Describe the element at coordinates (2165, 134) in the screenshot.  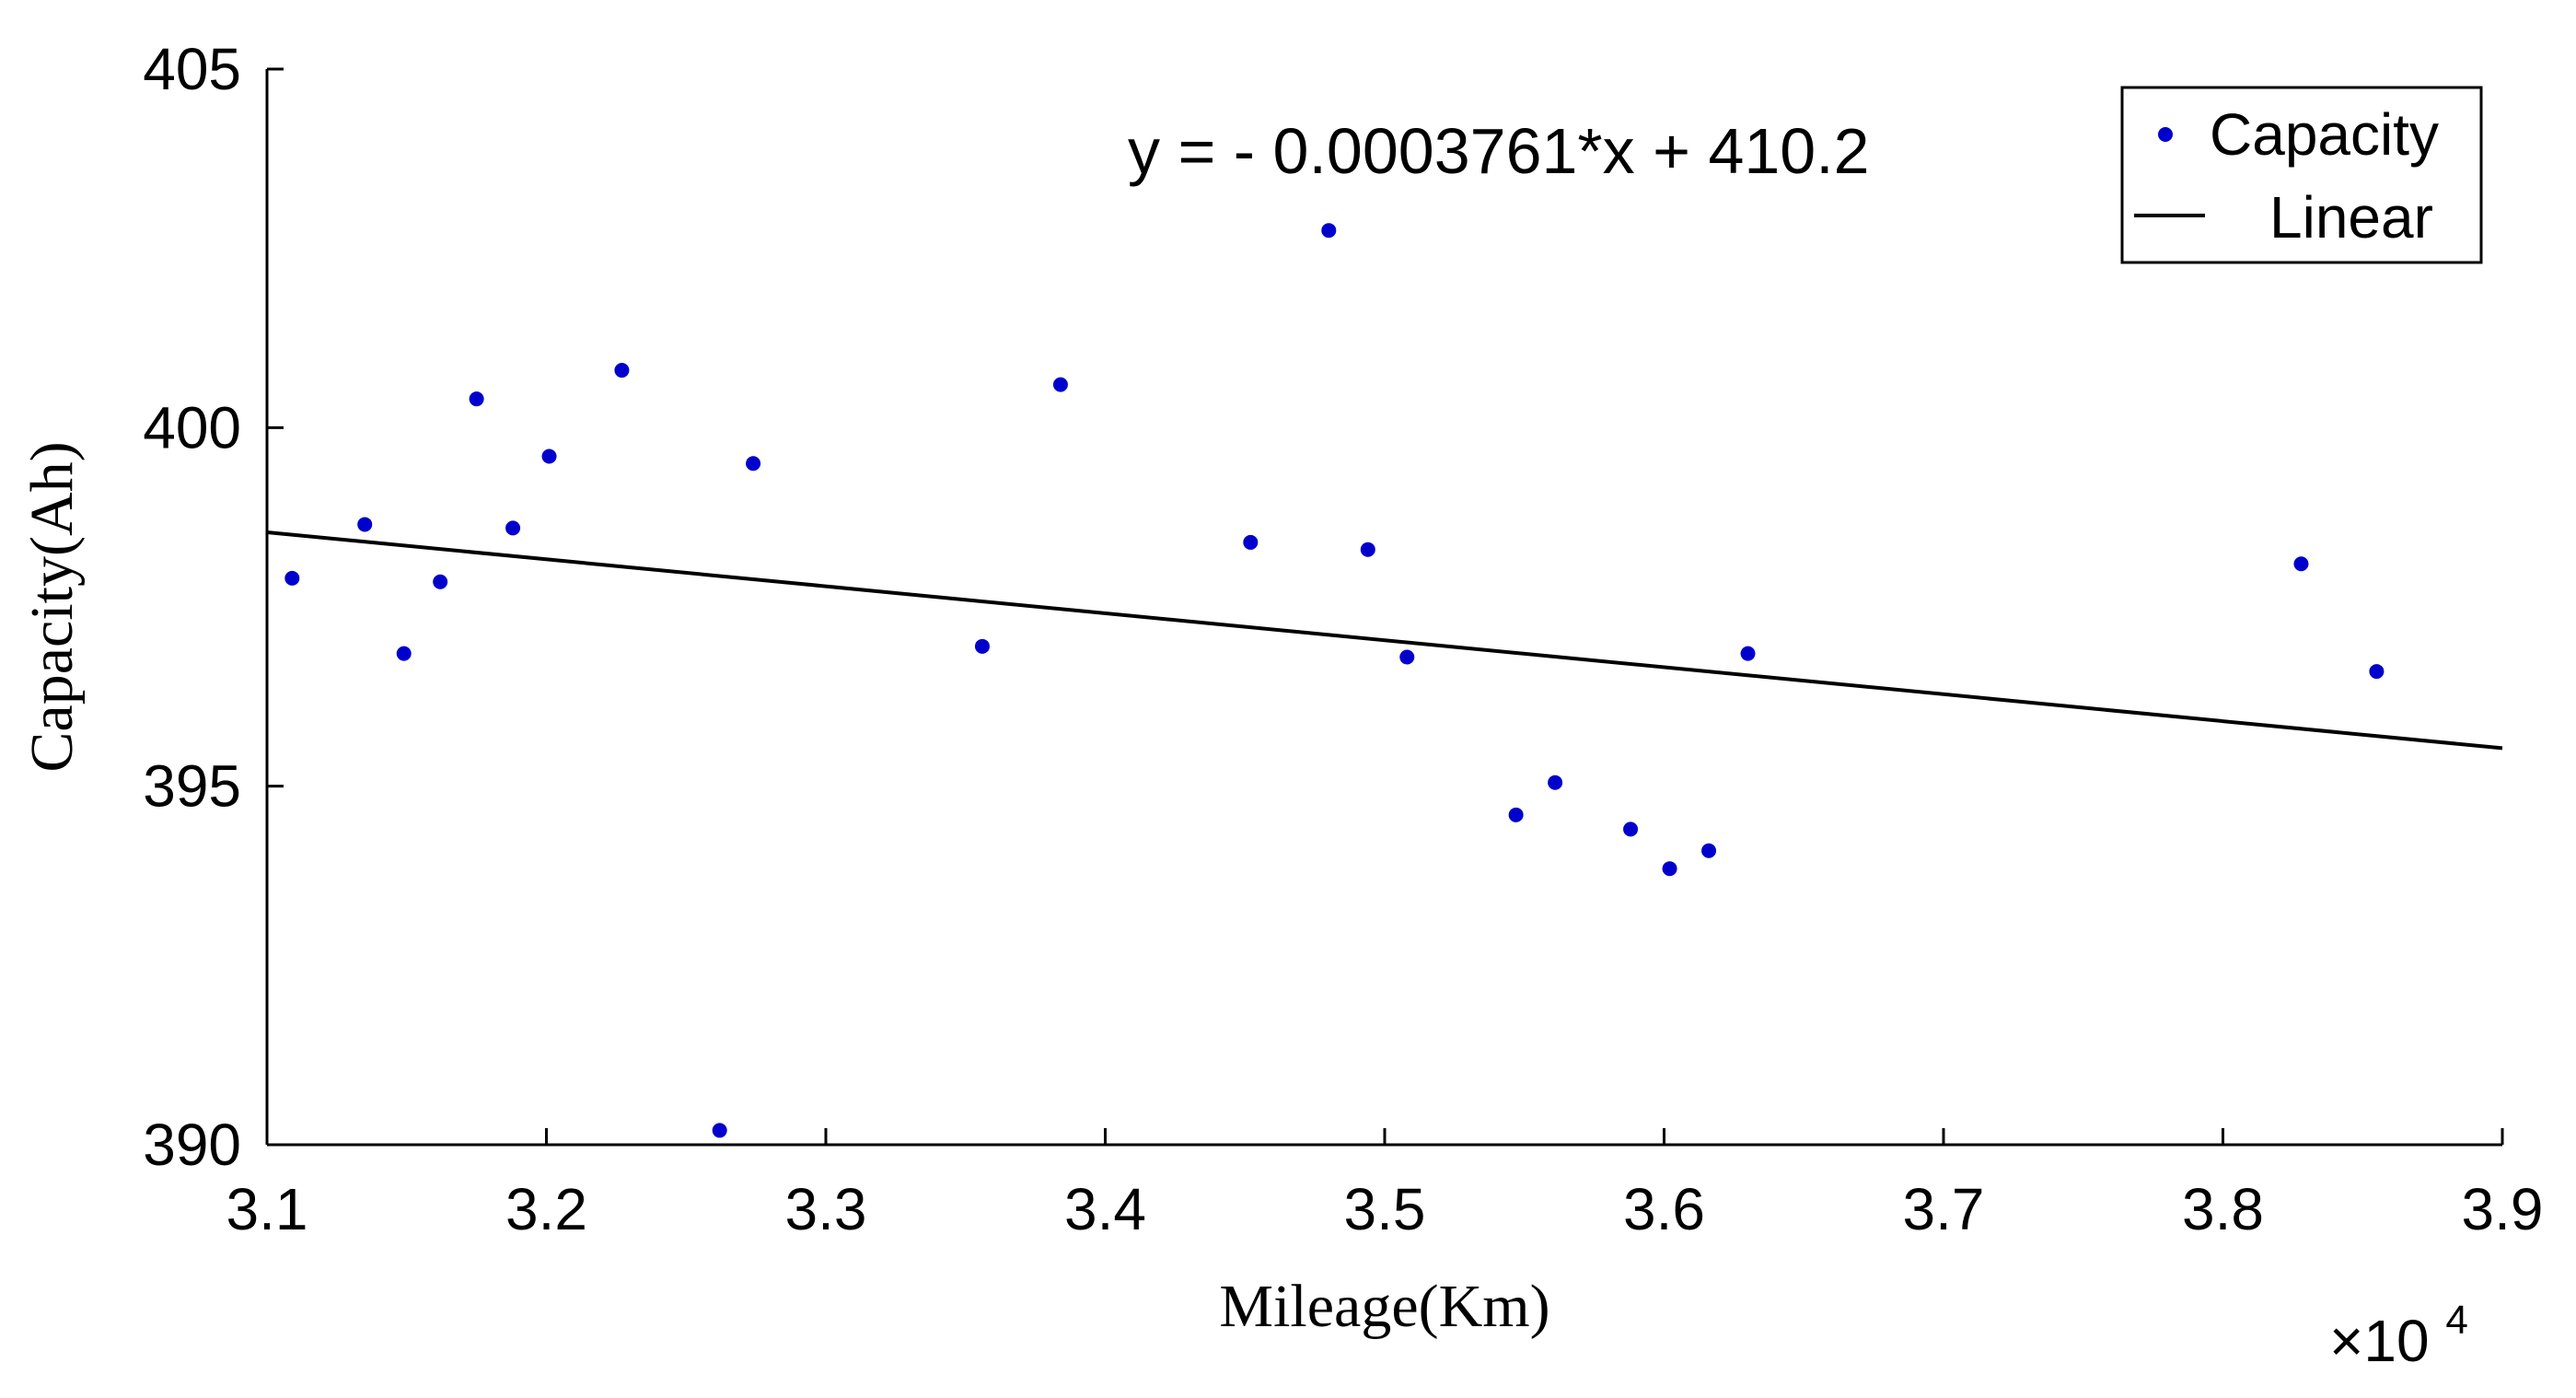
I see `legend-marker-capacity` at that location.